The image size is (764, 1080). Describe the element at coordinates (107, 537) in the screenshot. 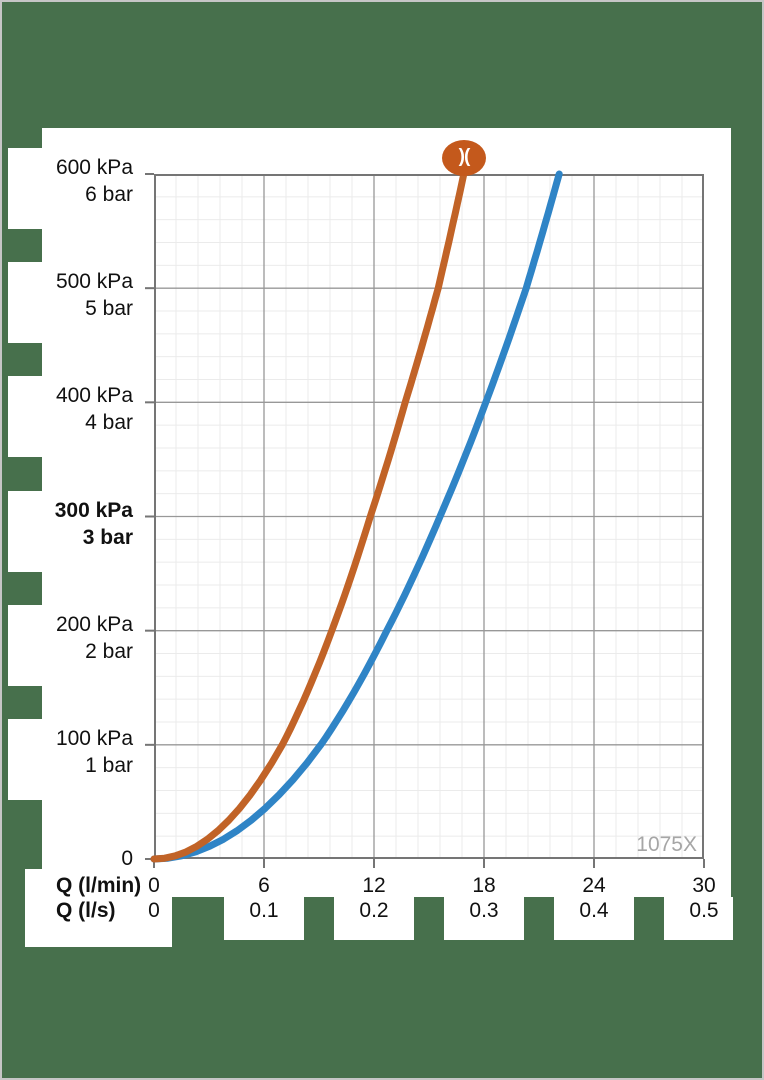

I see `y-label-bar: 3 bar` at that location.